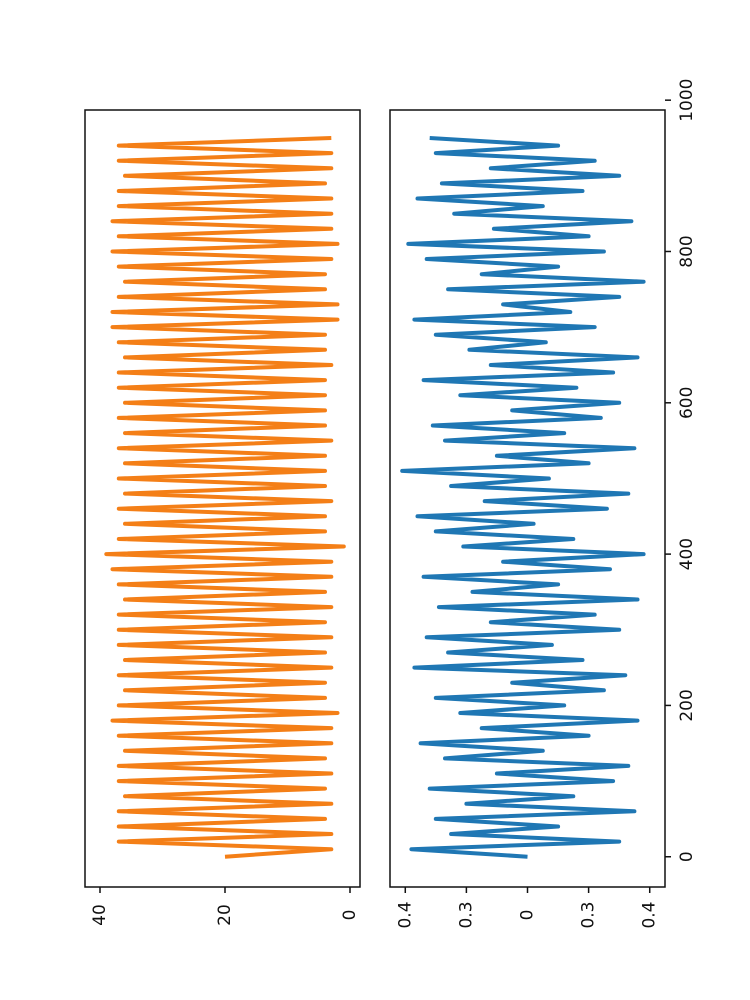  Describe the element at coordinates (687, 705) in the screenshot. I see `x-tick-label: 200` at that location.